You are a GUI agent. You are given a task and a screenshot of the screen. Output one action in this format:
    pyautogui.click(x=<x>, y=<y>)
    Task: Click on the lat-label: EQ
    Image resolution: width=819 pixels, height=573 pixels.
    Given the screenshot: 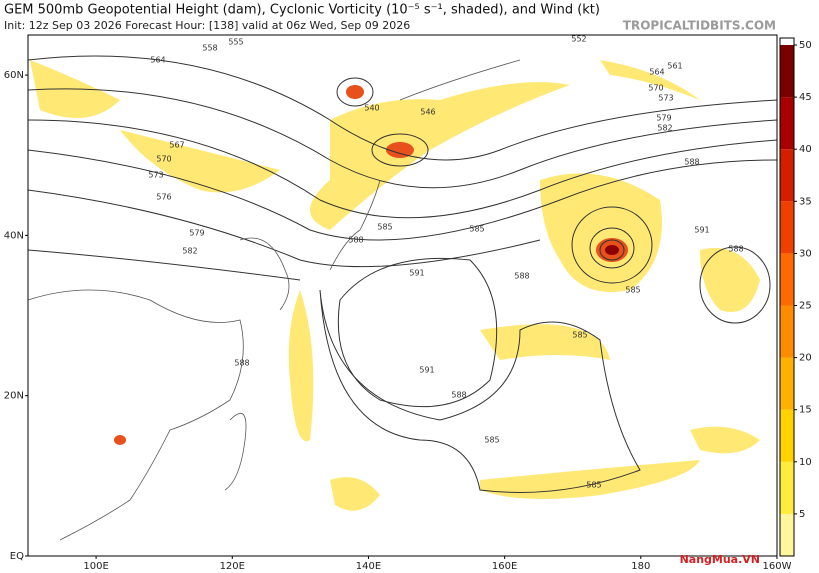 What is the action you would take?
    pyautogui.click(x=17, y=556)
    